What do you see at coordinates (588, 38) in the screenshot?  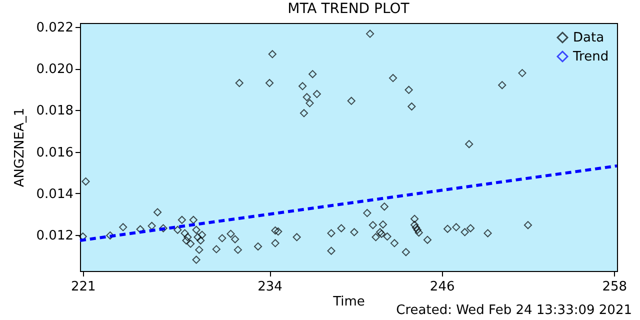 I see `legend-label: Data` at bounding box center [588, 38].